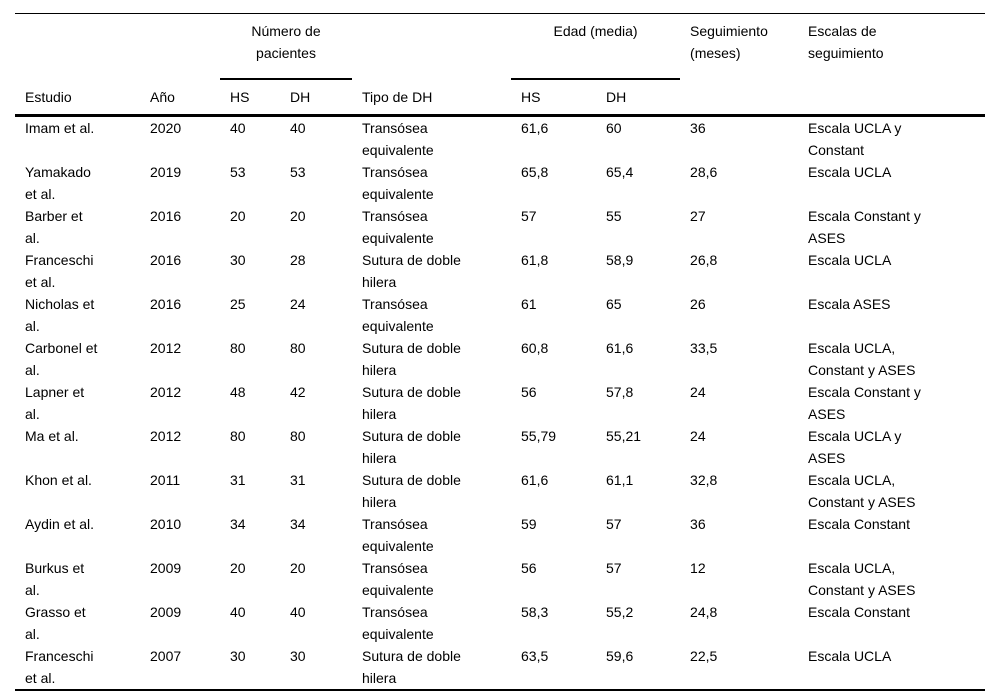 The image size is (1000, 696). I want to click on cell-dh-pacientes: 34, so click(298, 524).